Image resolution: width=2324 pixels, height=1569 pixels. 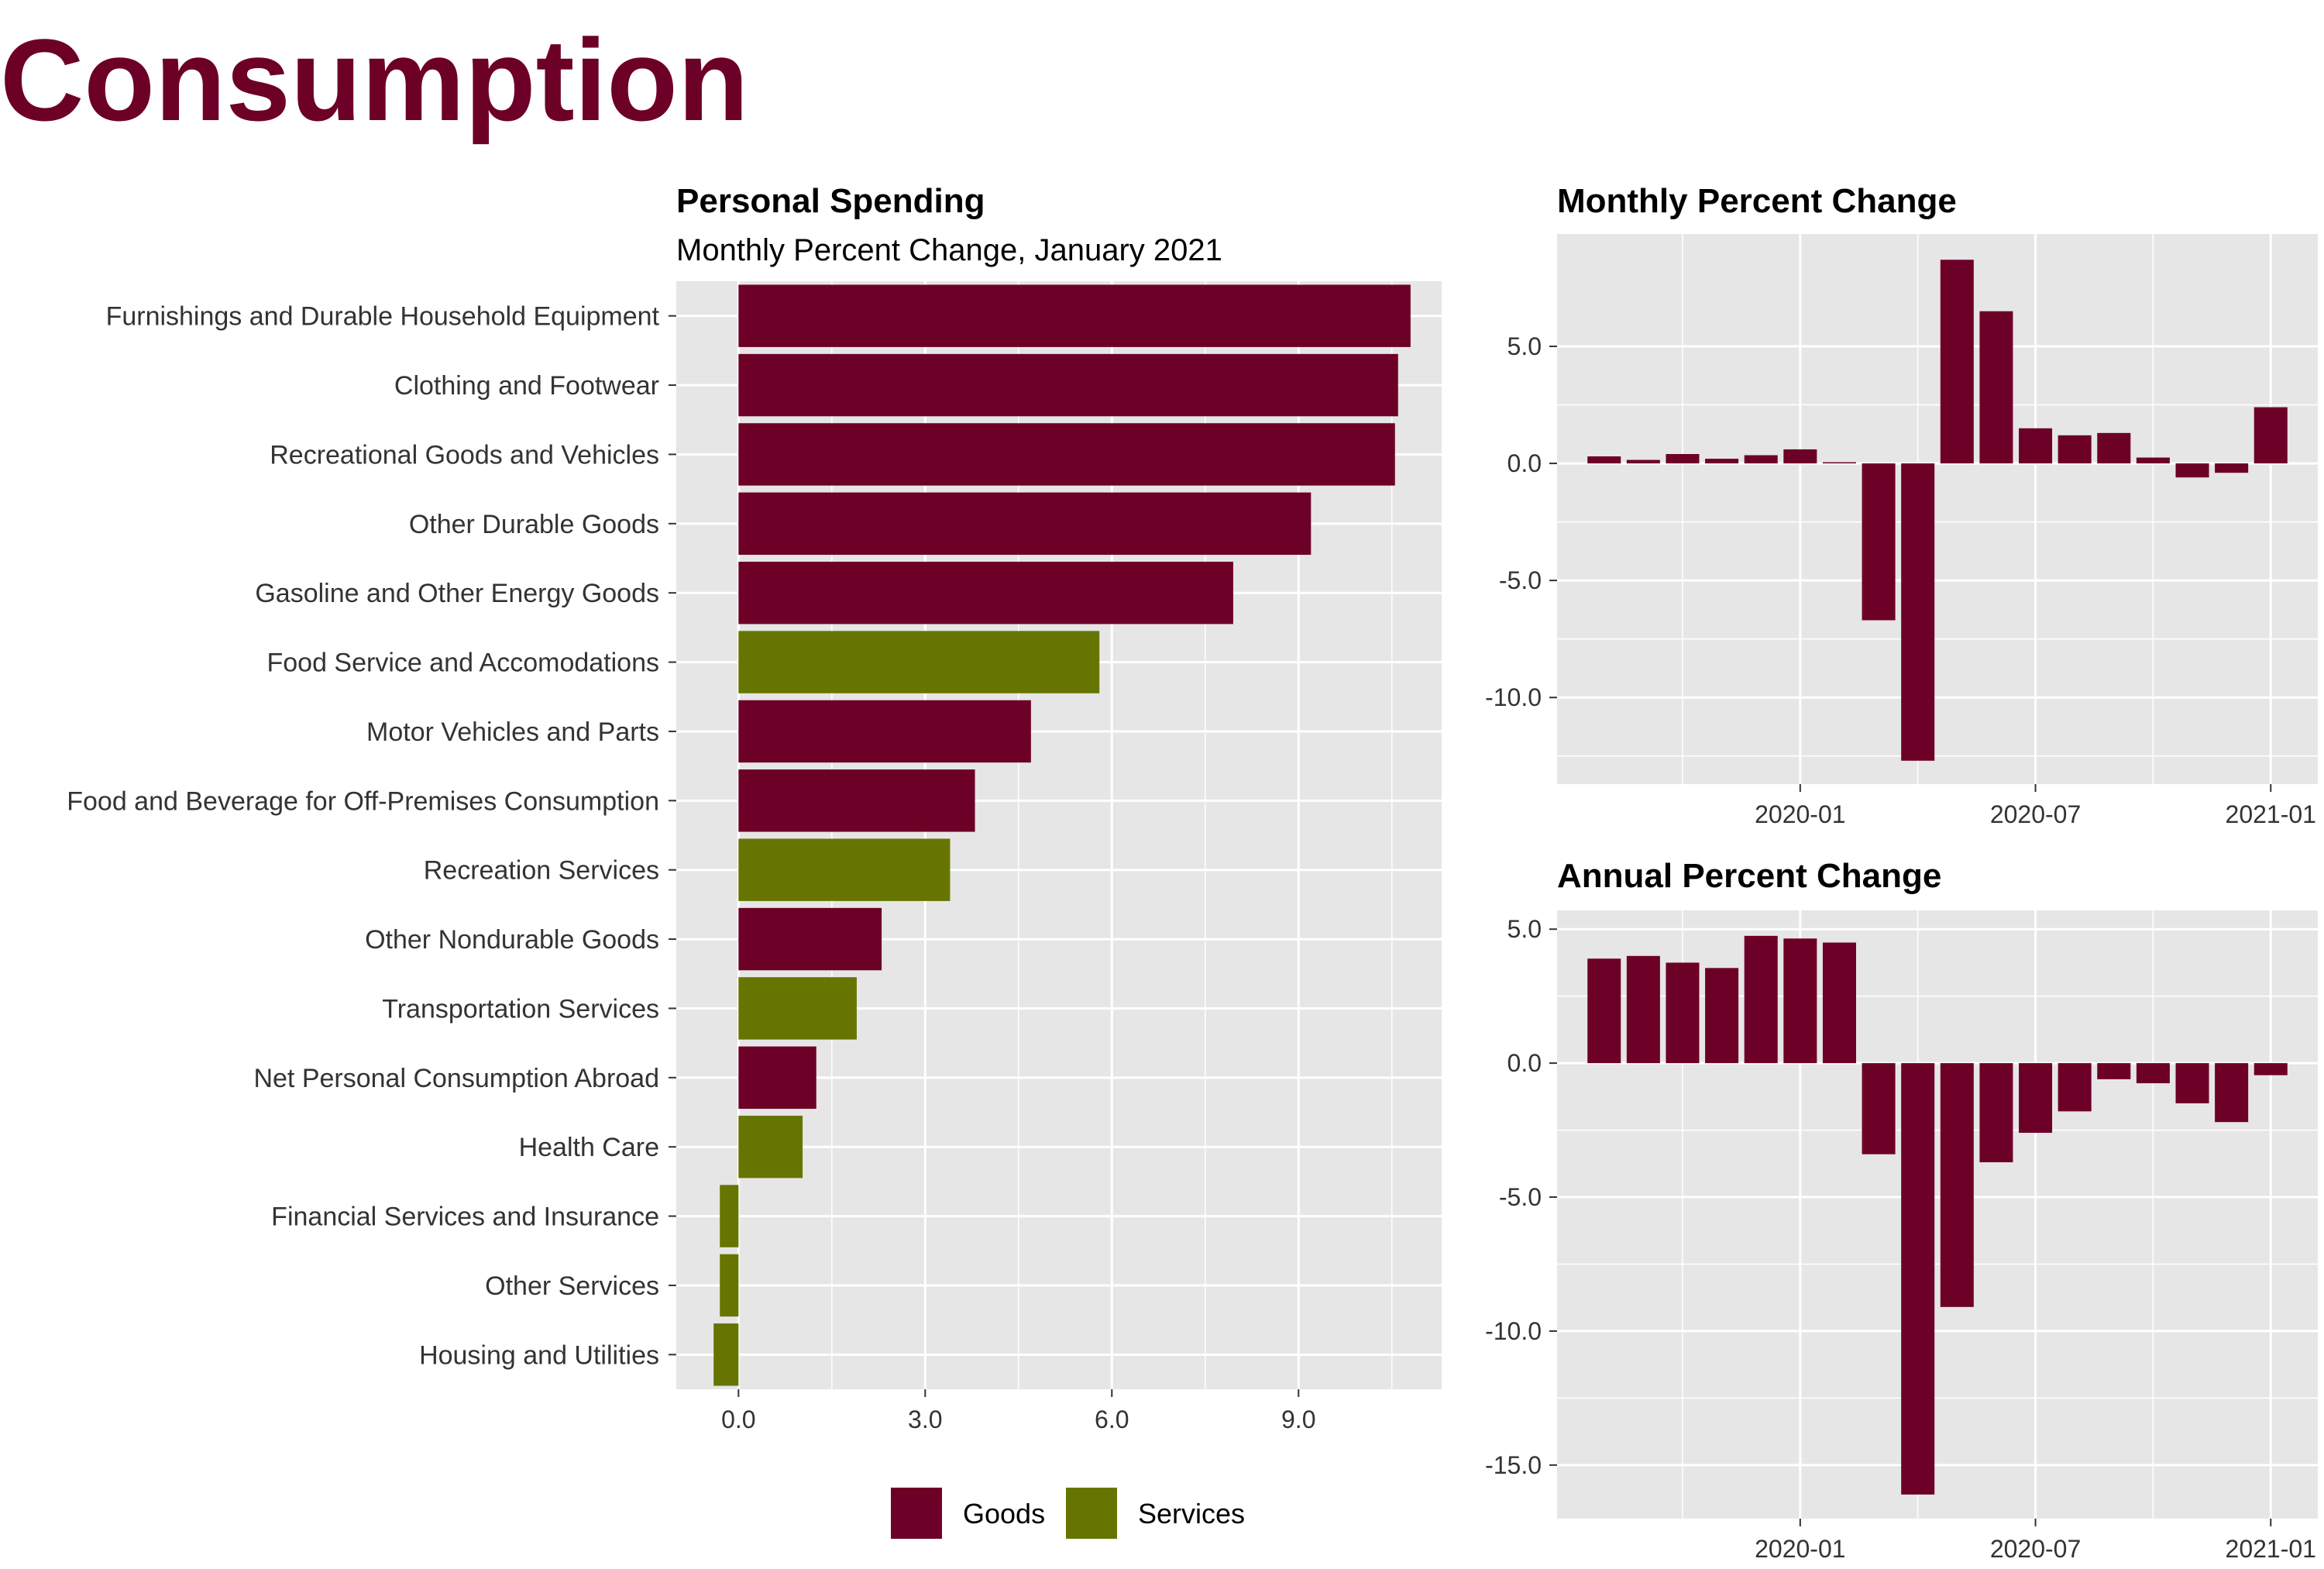 What do you see at coordinates (1525, 929) in the screenshot?
I see `annual-y-tick-label: 5.0` at bounding box center [1525, 929].